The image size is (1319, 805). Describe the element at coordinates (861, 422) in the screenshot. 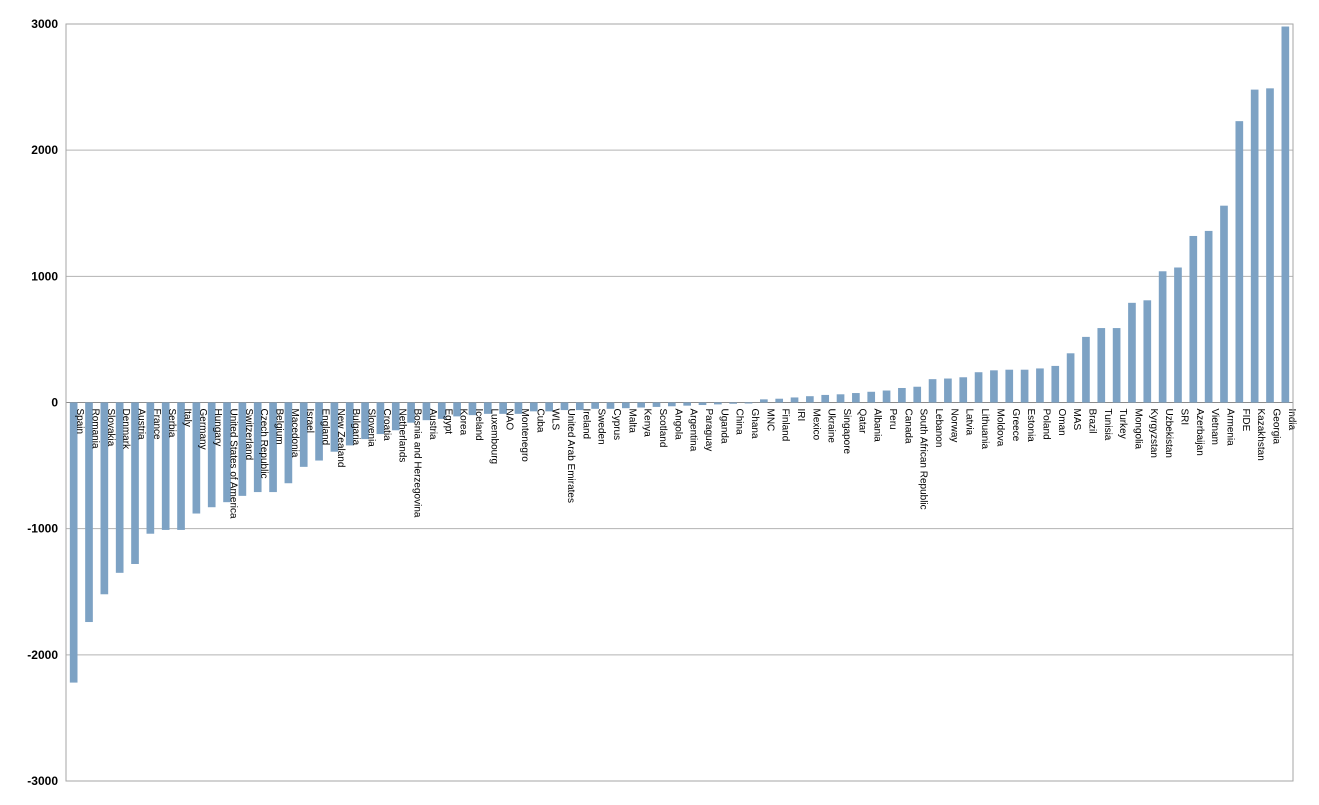

I see `category-label: Qatar` at that location.